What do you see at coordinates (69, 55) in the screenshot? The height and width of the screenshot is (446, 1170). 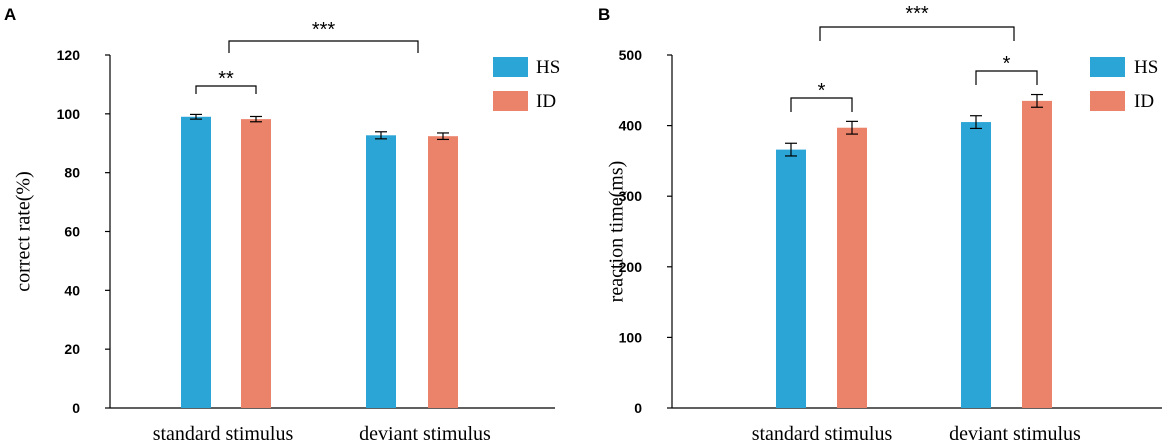 I see `y-tick-label: 120` at bounding box center [69, 55].